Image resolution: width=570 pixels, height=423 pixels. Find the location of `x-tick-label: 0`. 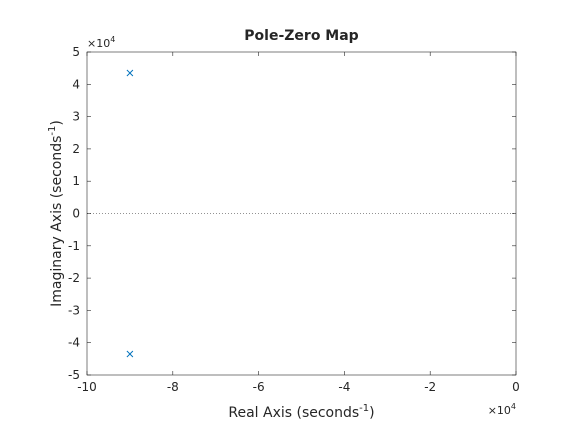

x-tick-label: 0 is located at coordinates (516, 387).